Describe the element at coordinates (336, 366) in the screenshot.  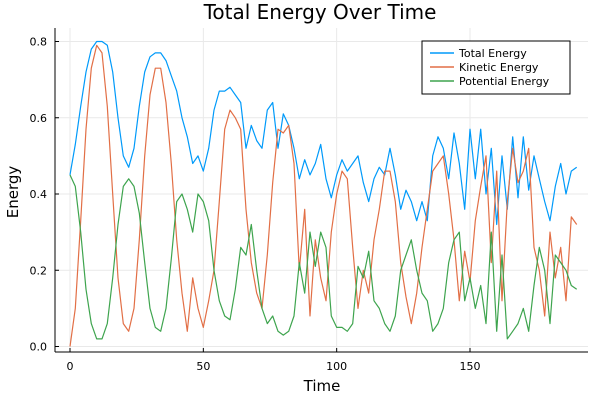
I see `x-tick-label: 100` at that location.